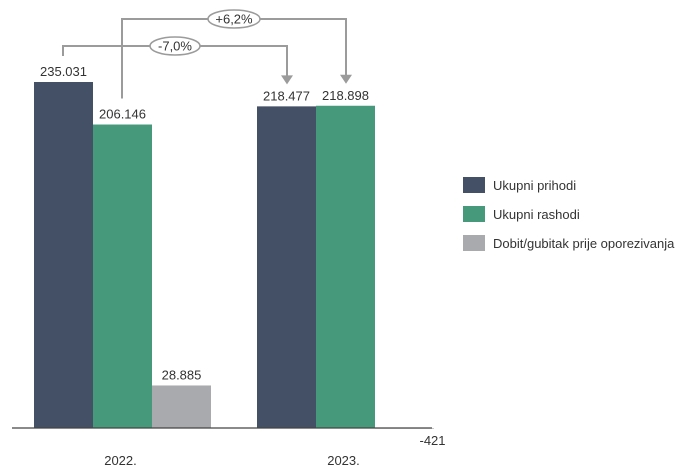  What do you see at coordinates (343, 460) in the screenshot?
I see `category-label: 2023.` at bounding box center [343, 460].